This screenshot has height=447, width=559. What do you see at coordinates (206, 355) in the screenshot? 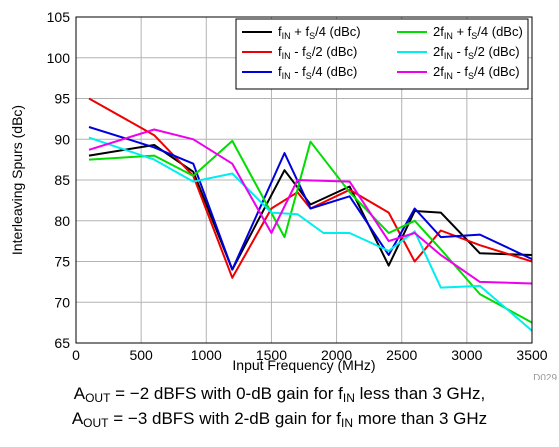
I see `x-tick-label: 1000` at bounding box center [206, 355].